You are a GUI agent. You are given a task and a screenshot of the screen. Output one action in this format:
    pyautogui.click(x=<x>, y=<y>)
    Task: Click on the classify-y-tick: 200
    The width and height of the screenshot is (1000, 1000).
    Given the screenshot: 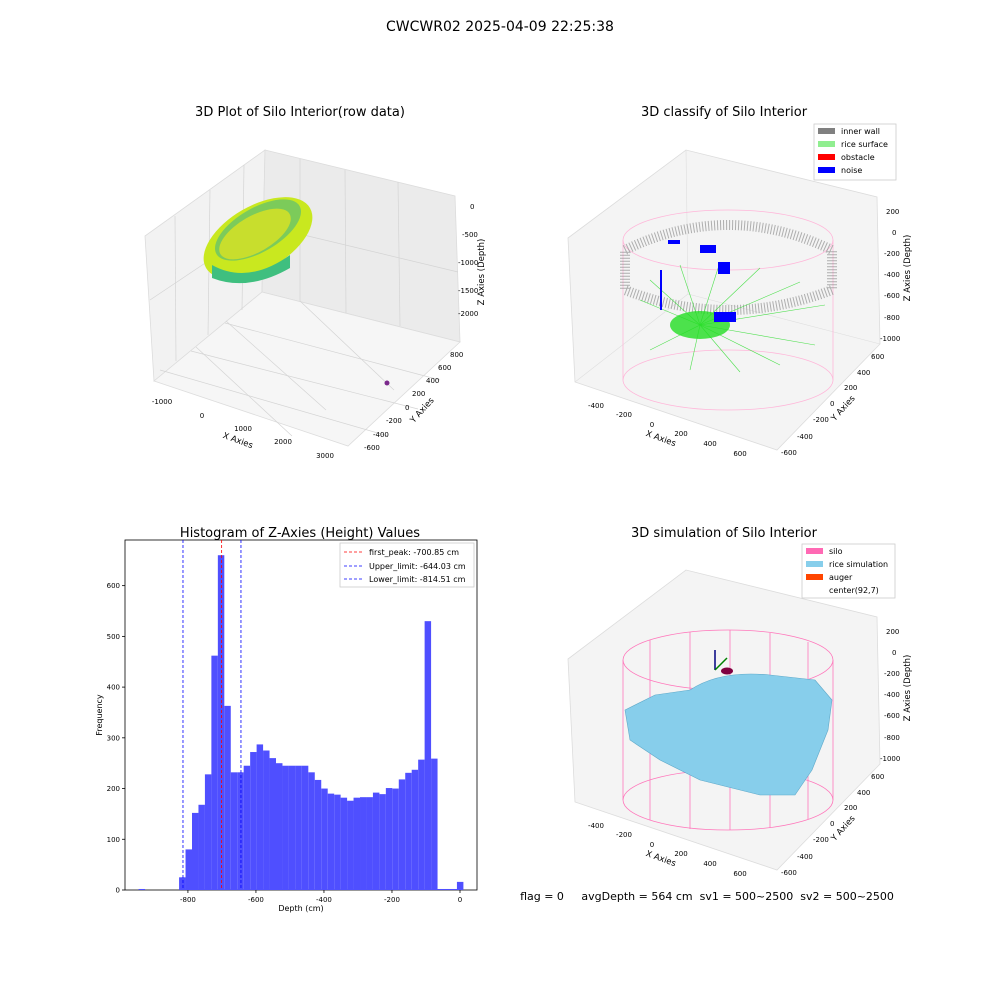 What is the action you would take?
    pyautogui.click(x=850, y=388)
    